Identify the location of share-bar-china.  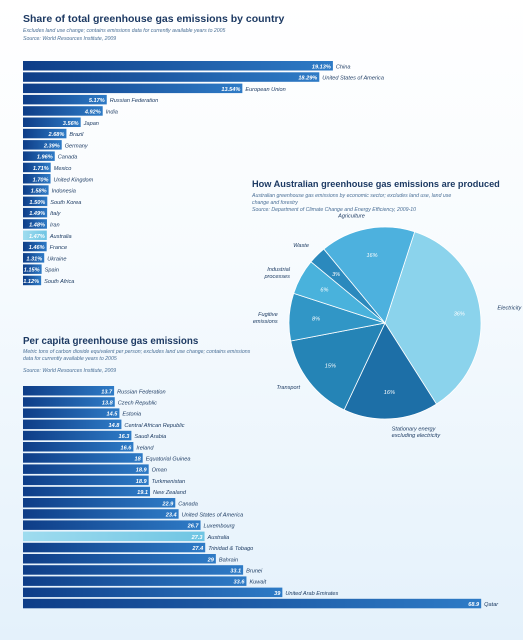
(178, 66).